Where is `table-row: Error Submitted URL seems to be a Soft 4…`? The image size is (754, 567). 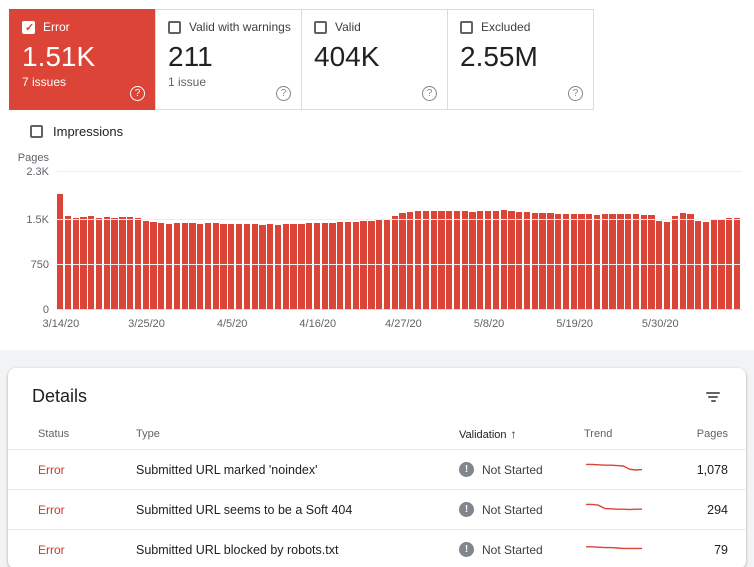 table-row: Error Submitted URL seems to be a Soft 4… is located at coordinates (377, 509).